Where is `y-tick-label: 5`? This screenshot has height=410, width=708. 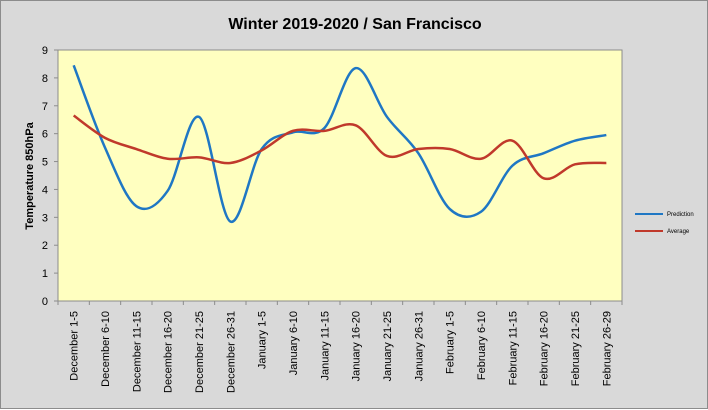 y-tick-label: 5 is located at coordinates (45, 163).